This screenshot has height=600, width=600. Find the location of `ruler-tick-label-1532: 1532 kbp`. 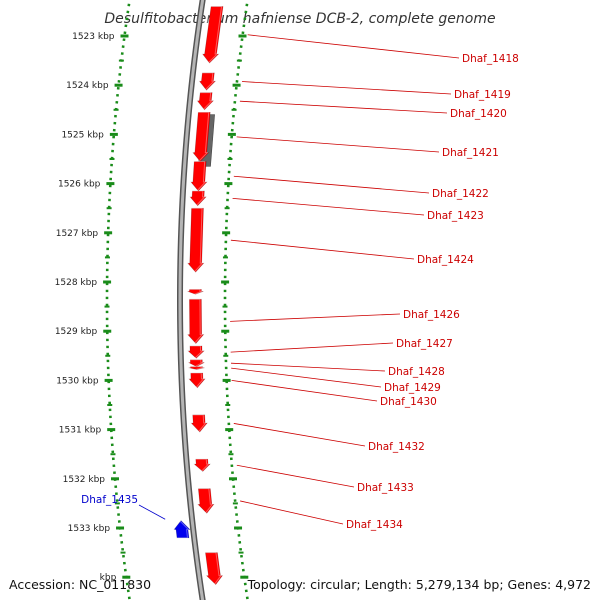

ruler-tick-label-1532: 1532 kbp is located at coordinates (84, 480).